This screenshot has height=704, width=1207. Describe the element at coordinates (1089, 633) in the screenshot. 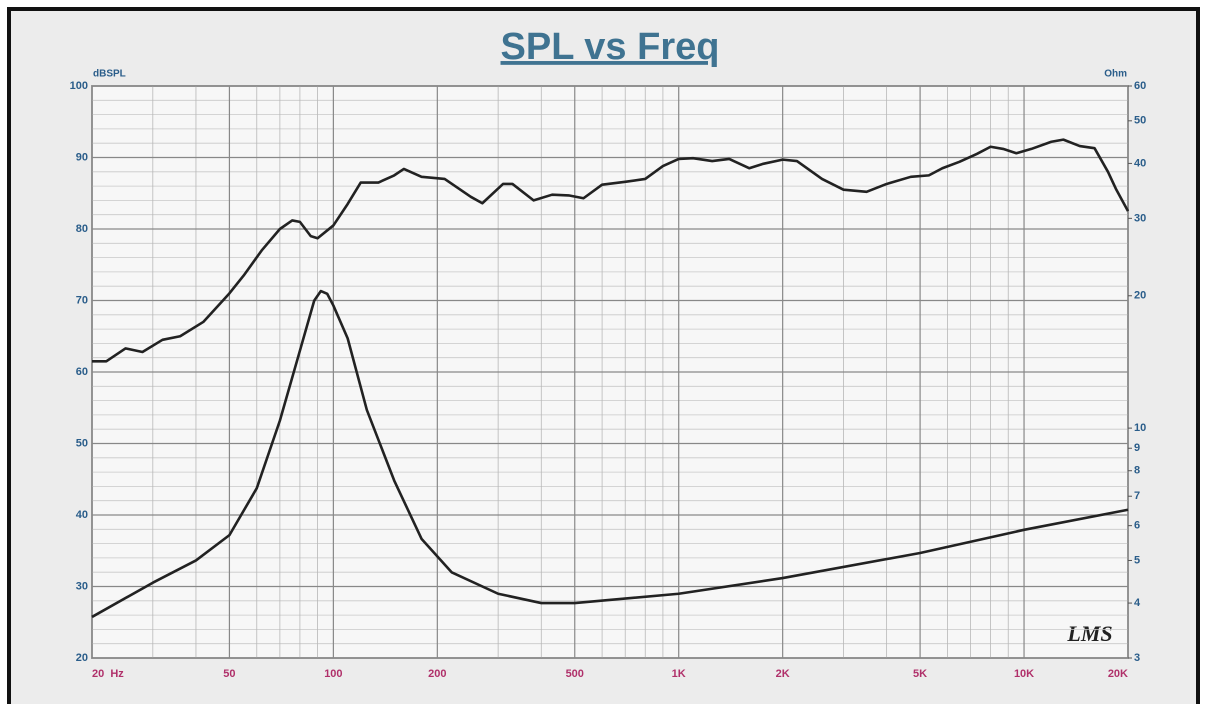

I see `annotation: LMS` at that location.